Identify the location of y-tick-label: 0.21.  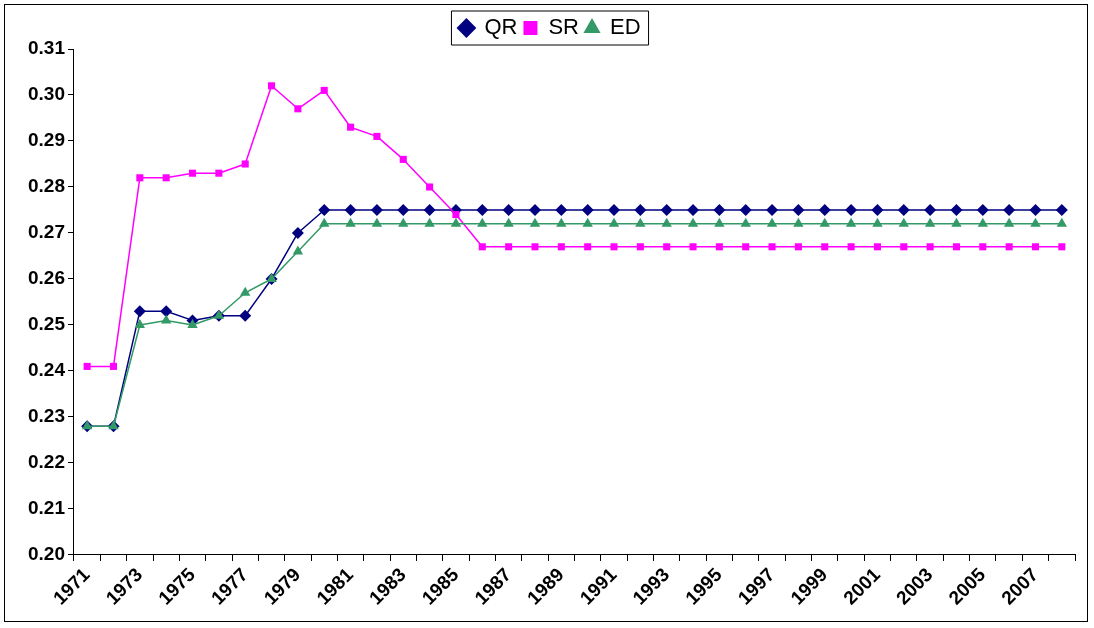
(47, 508).